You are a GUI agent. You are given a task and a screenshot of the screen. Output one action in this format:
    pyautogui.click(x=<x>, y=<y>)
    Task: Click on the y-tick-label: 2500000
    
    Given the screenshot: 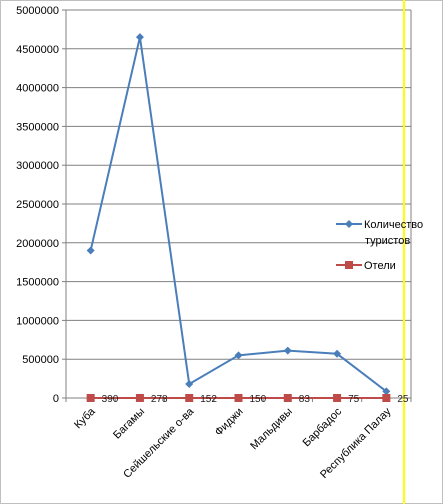 What is the action you would take?
    pyautogui.click(x=37, y=205)
    